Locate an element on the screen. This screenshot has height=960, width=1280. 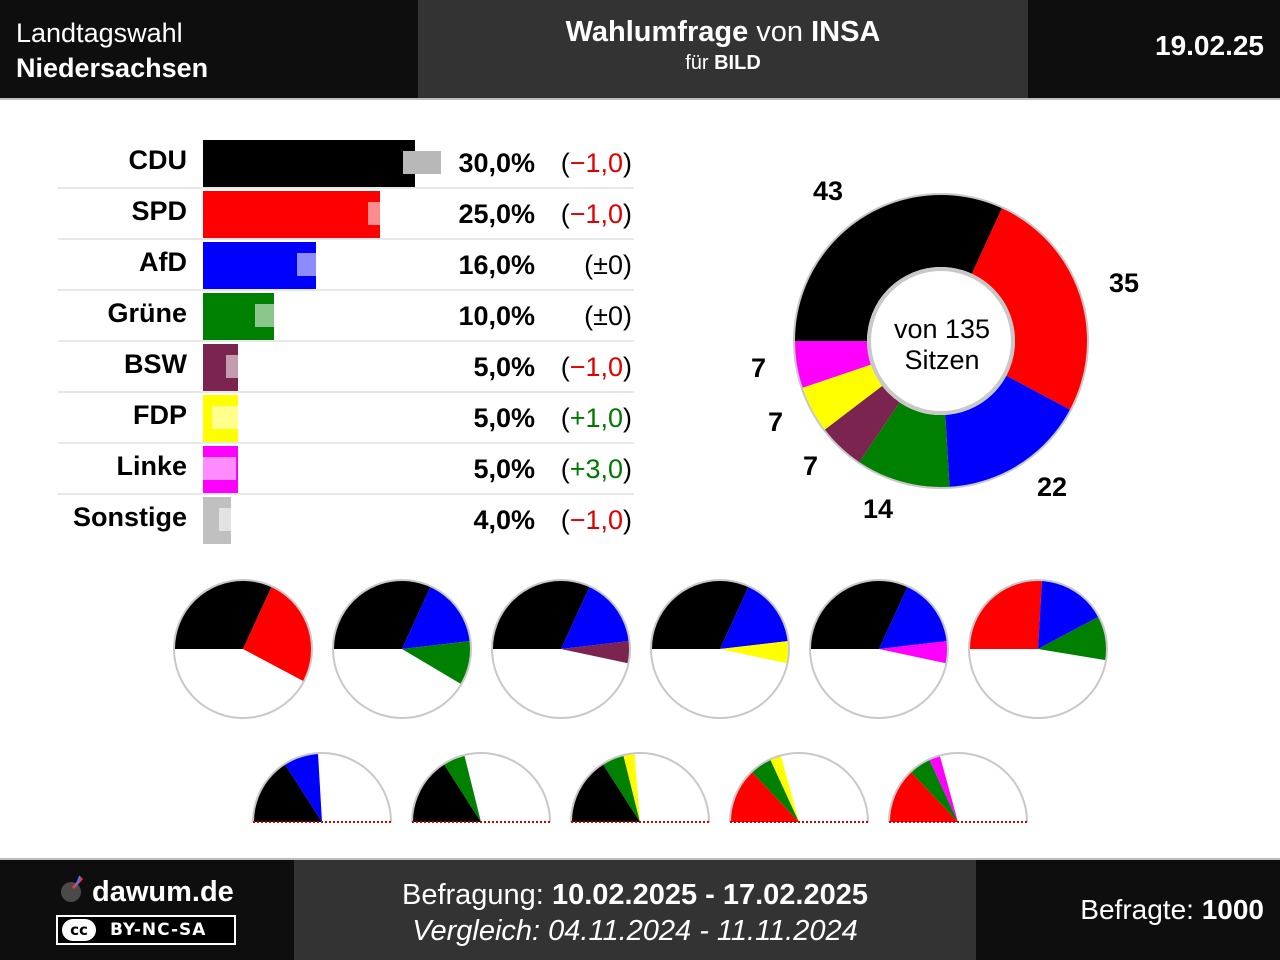
license-text: BY-NC-SA is located at coordinates (158, 930).